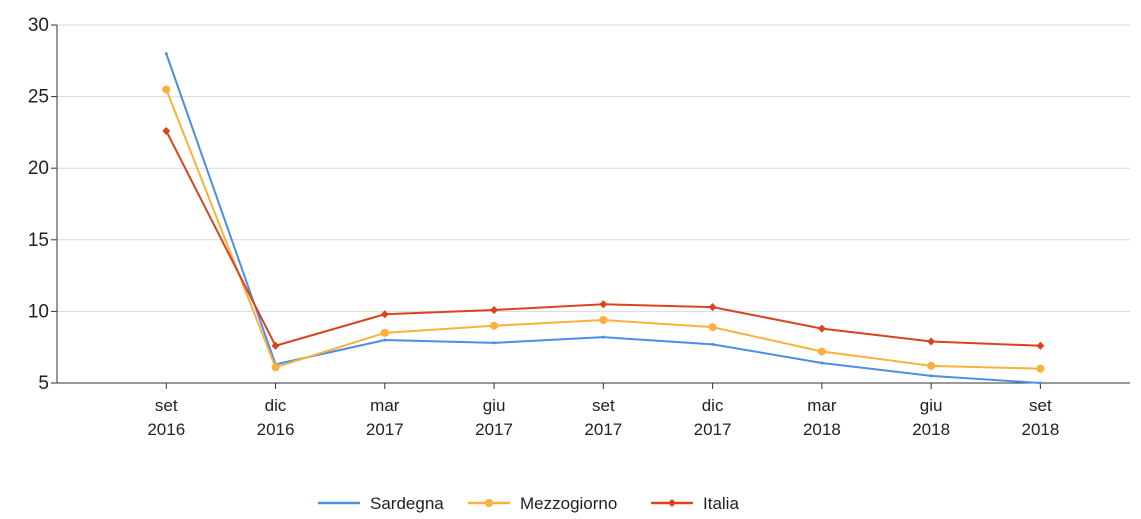 The width and height of the screenshot is (1141, 519). What do you see at coordinates (568, 503) in the screenshot?
I see `legend-label: Mezzogiorno` at bounding box center [568, 503].